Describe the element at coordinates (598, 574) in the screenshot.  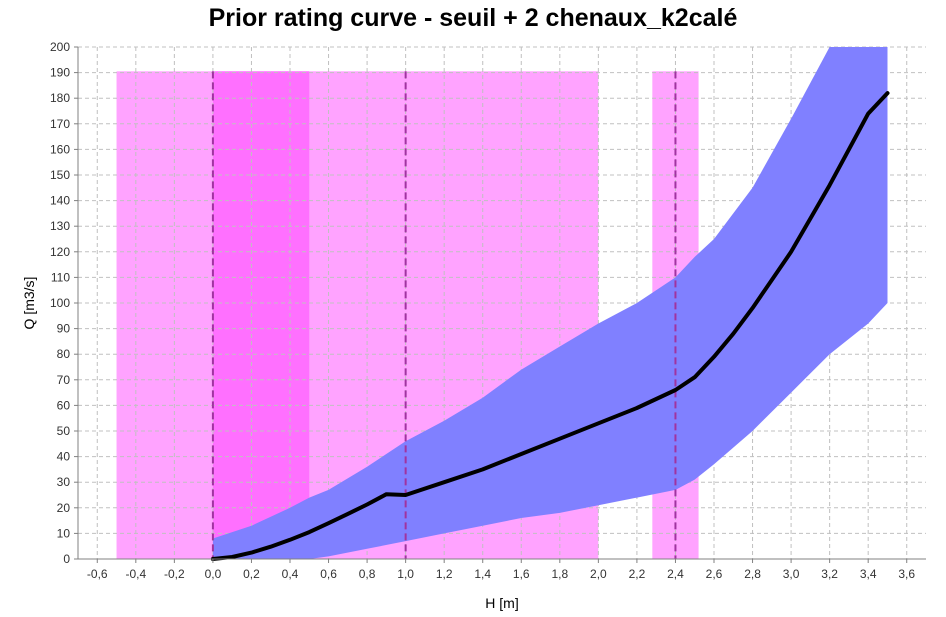
I see `x-tick-label-13: 2,0` at that location.